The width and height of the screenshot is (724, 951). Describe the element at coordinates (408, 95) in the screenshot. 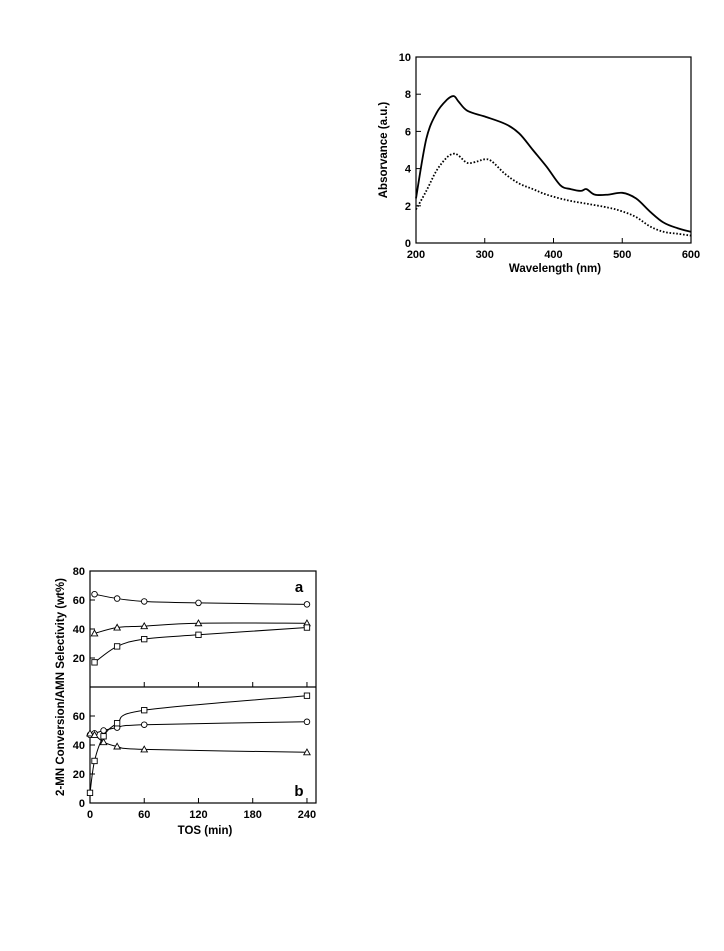

I see `y-tick-label: 8` at that location.